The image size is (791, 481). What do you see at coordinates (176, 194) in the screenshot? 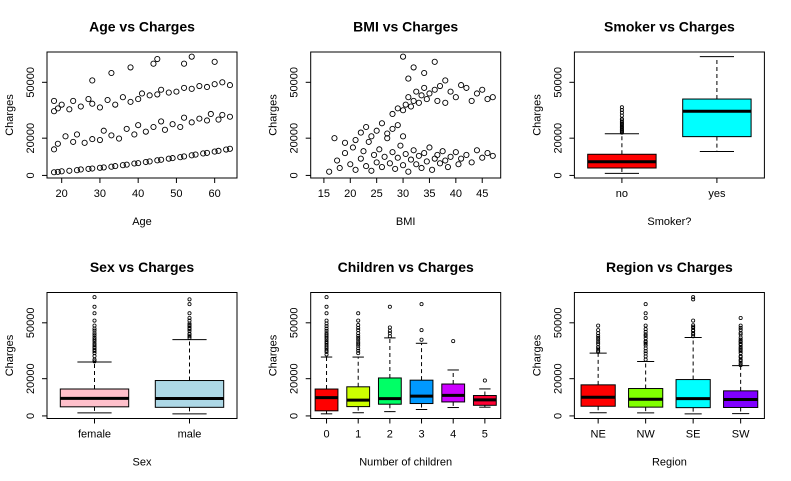
I see `x-tick-label: 50` at bounding box center [176, 194].